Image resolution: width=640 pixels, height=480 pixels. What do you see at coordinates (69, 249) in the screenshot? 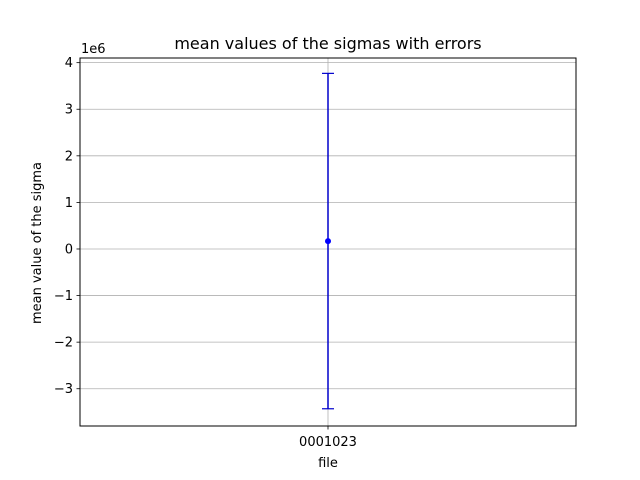
I see `y-tick-label: 0` at bounding box center [69, 249].